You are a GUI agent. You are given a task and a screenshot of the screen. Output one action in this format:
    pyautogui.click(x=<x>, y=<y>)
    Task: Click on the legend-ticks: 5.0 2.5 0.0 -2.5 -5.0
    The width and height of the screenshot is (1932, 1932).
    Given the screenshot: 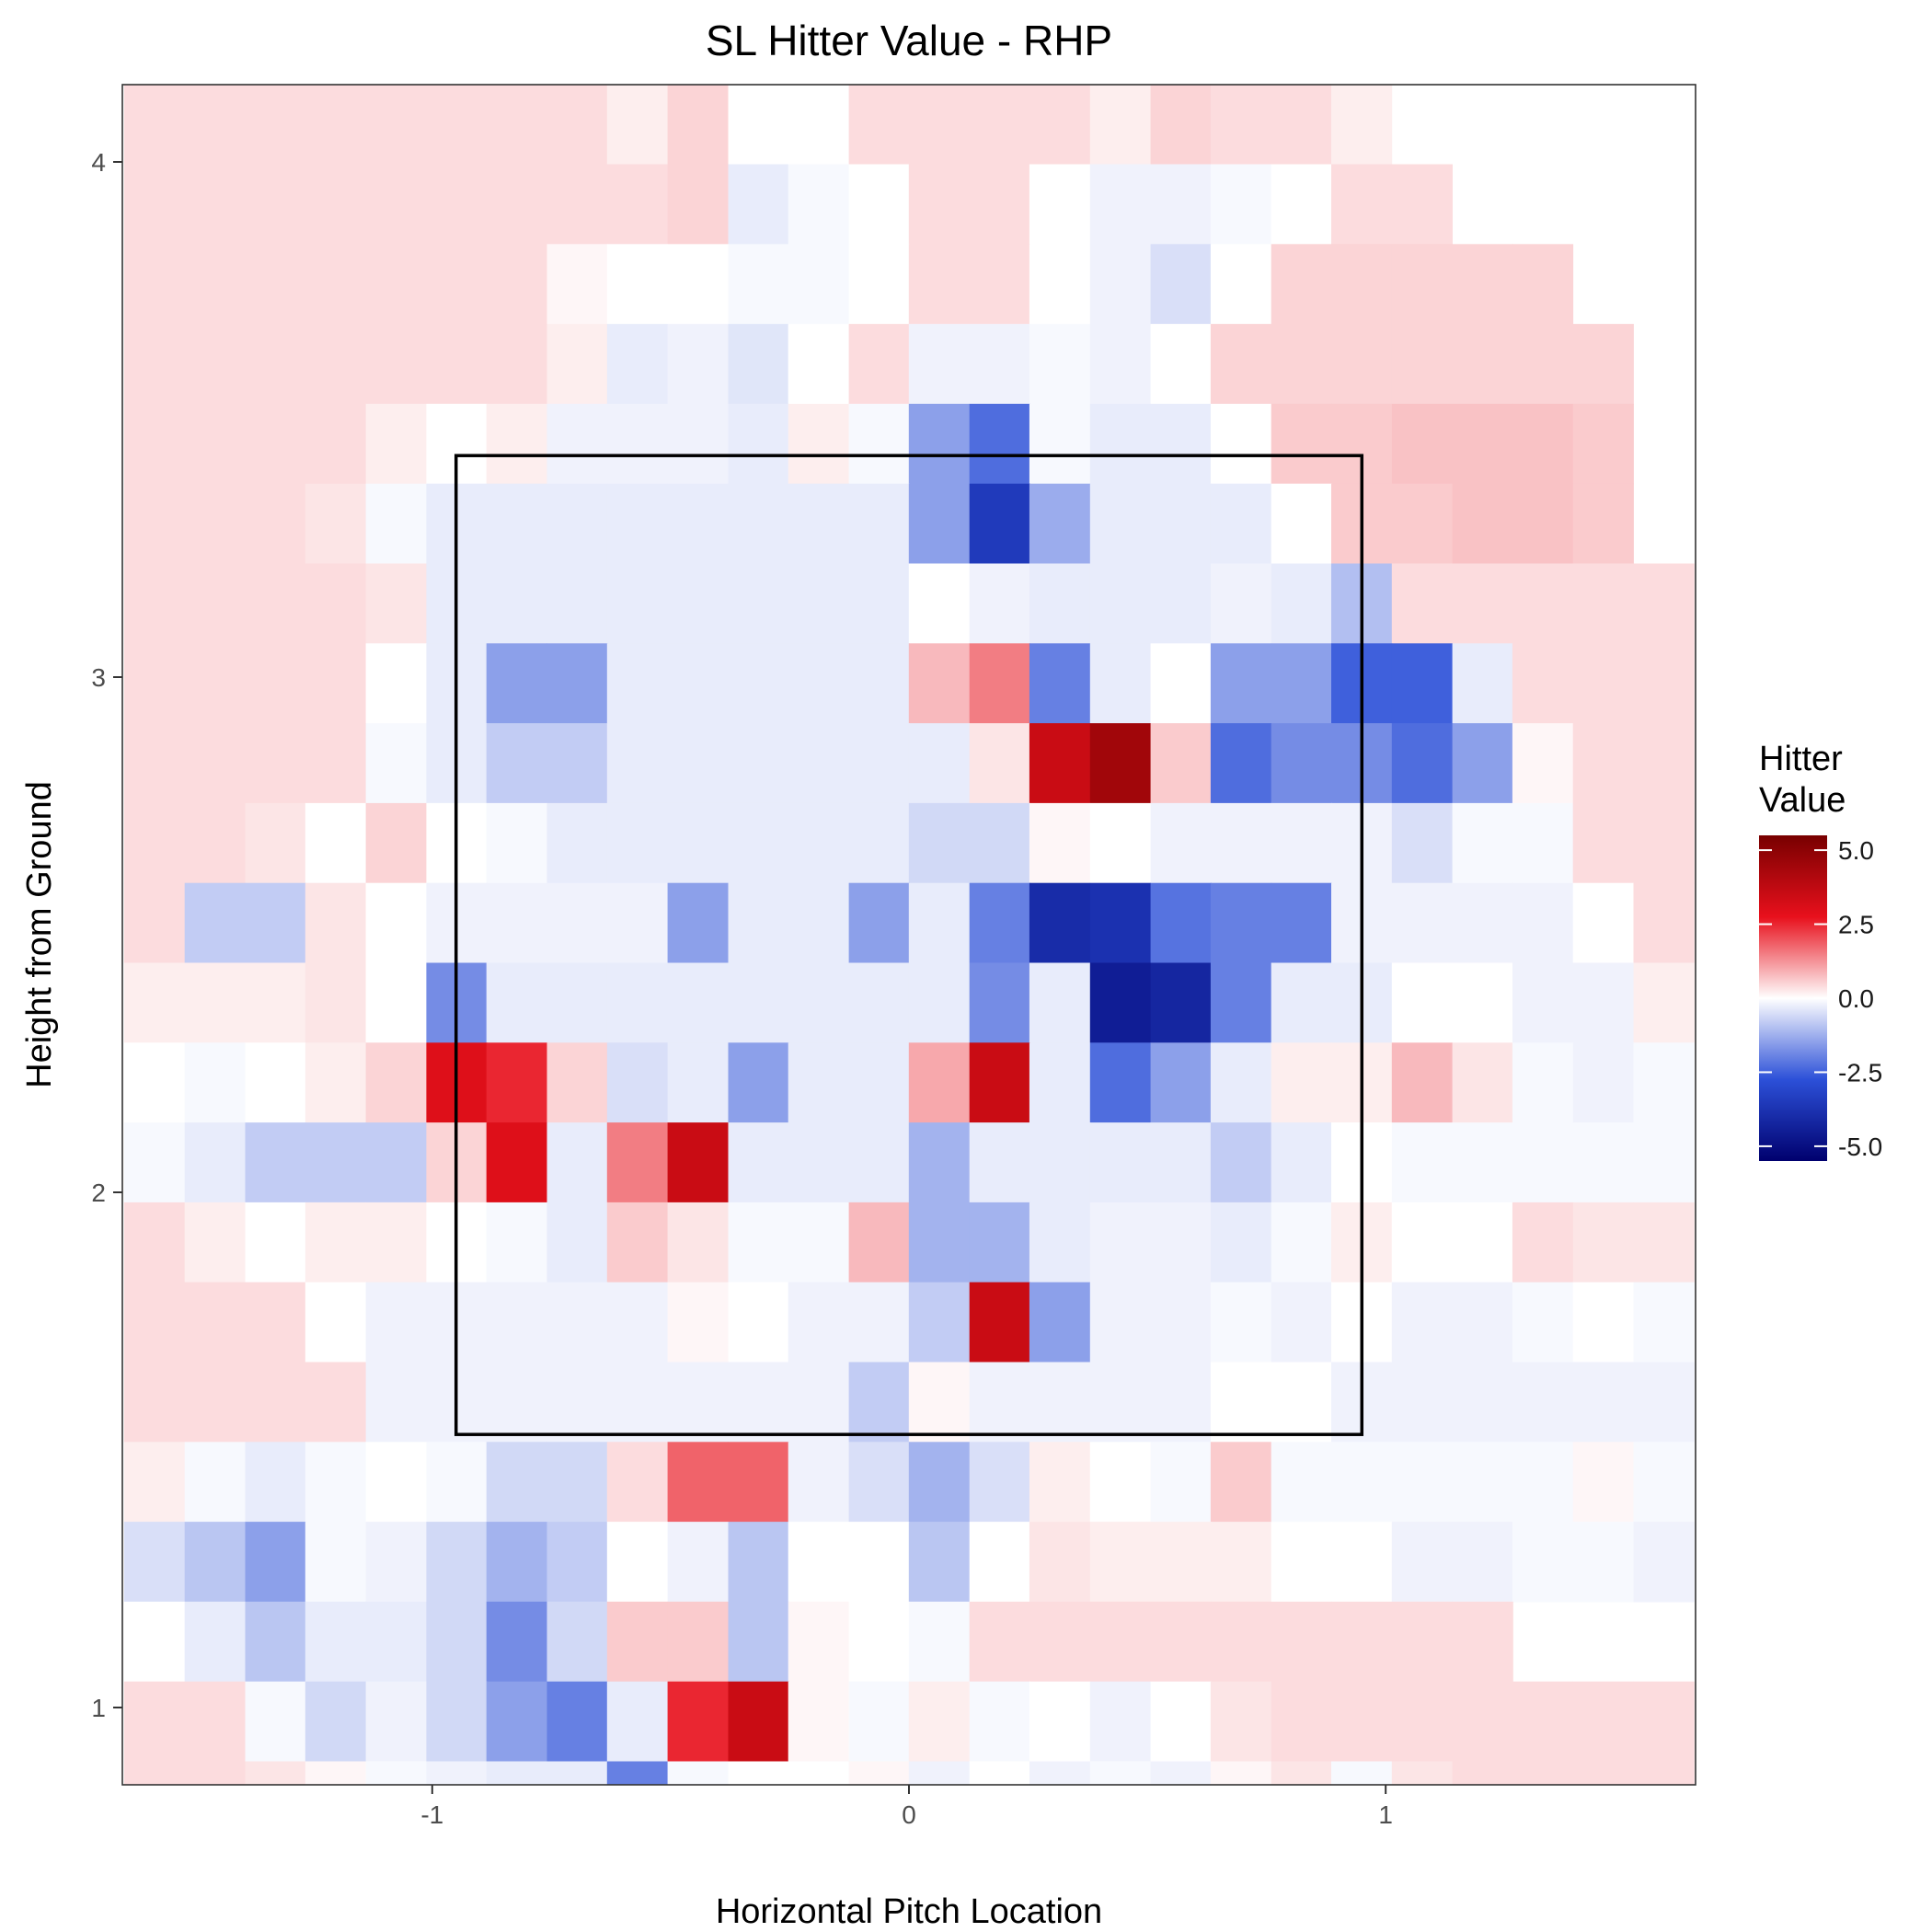 What is the action you would take?
    pyautogui.click(x=1820, y=998)
    